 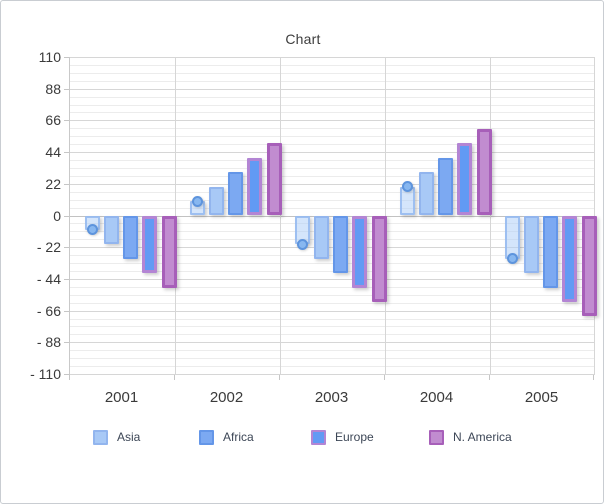 I want to click on bar-europe-2004, so click(x=465, y=179).